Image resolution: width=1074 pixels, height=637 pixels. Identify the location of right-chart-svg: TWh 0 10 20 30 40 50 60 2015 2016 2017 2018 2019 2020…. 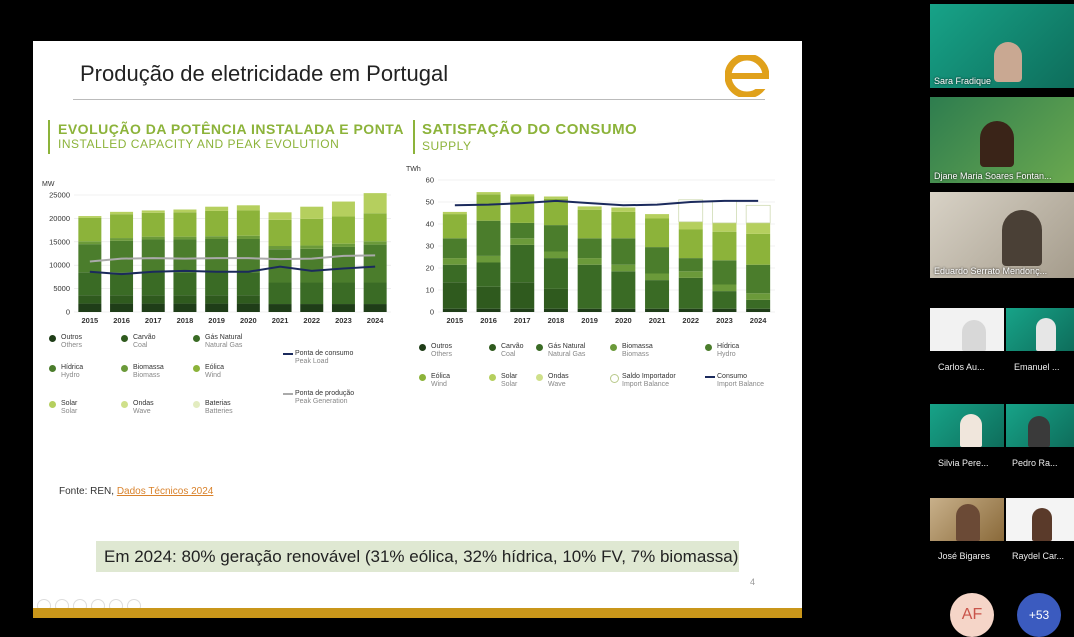
(590, 245).